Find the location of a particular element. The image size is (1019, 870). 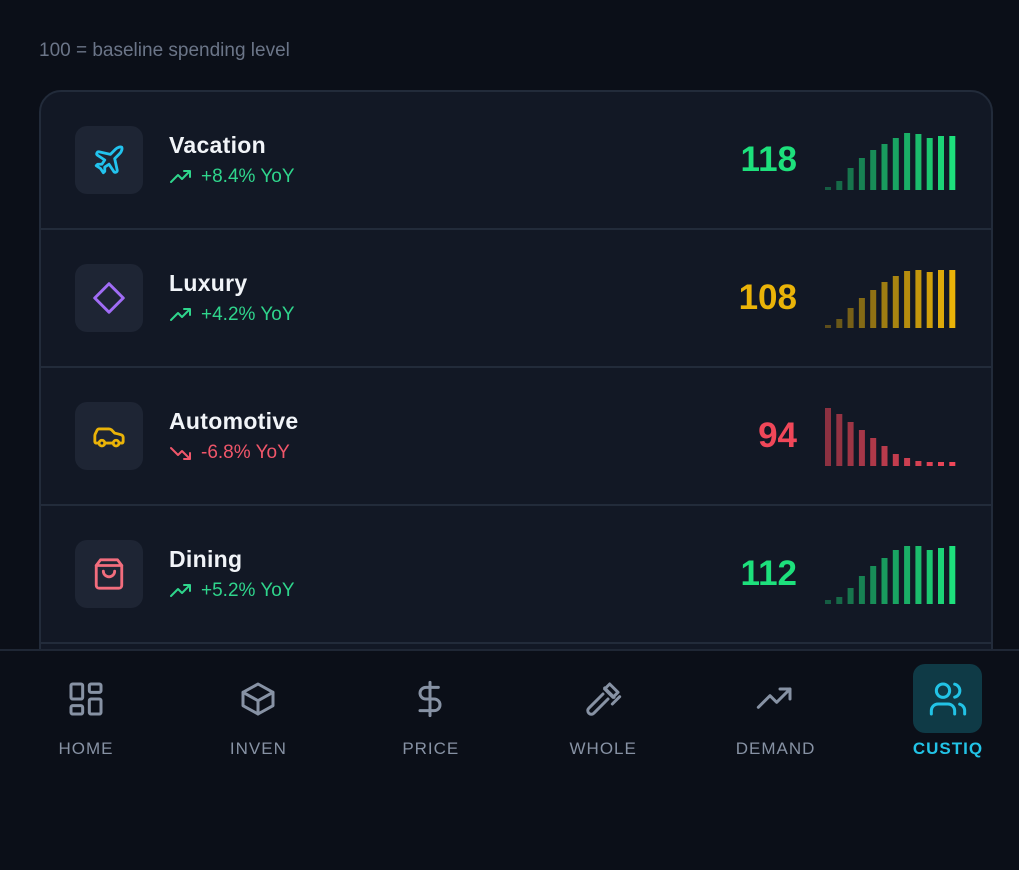

nav-label: HOME is located at coordinates (86, 748).